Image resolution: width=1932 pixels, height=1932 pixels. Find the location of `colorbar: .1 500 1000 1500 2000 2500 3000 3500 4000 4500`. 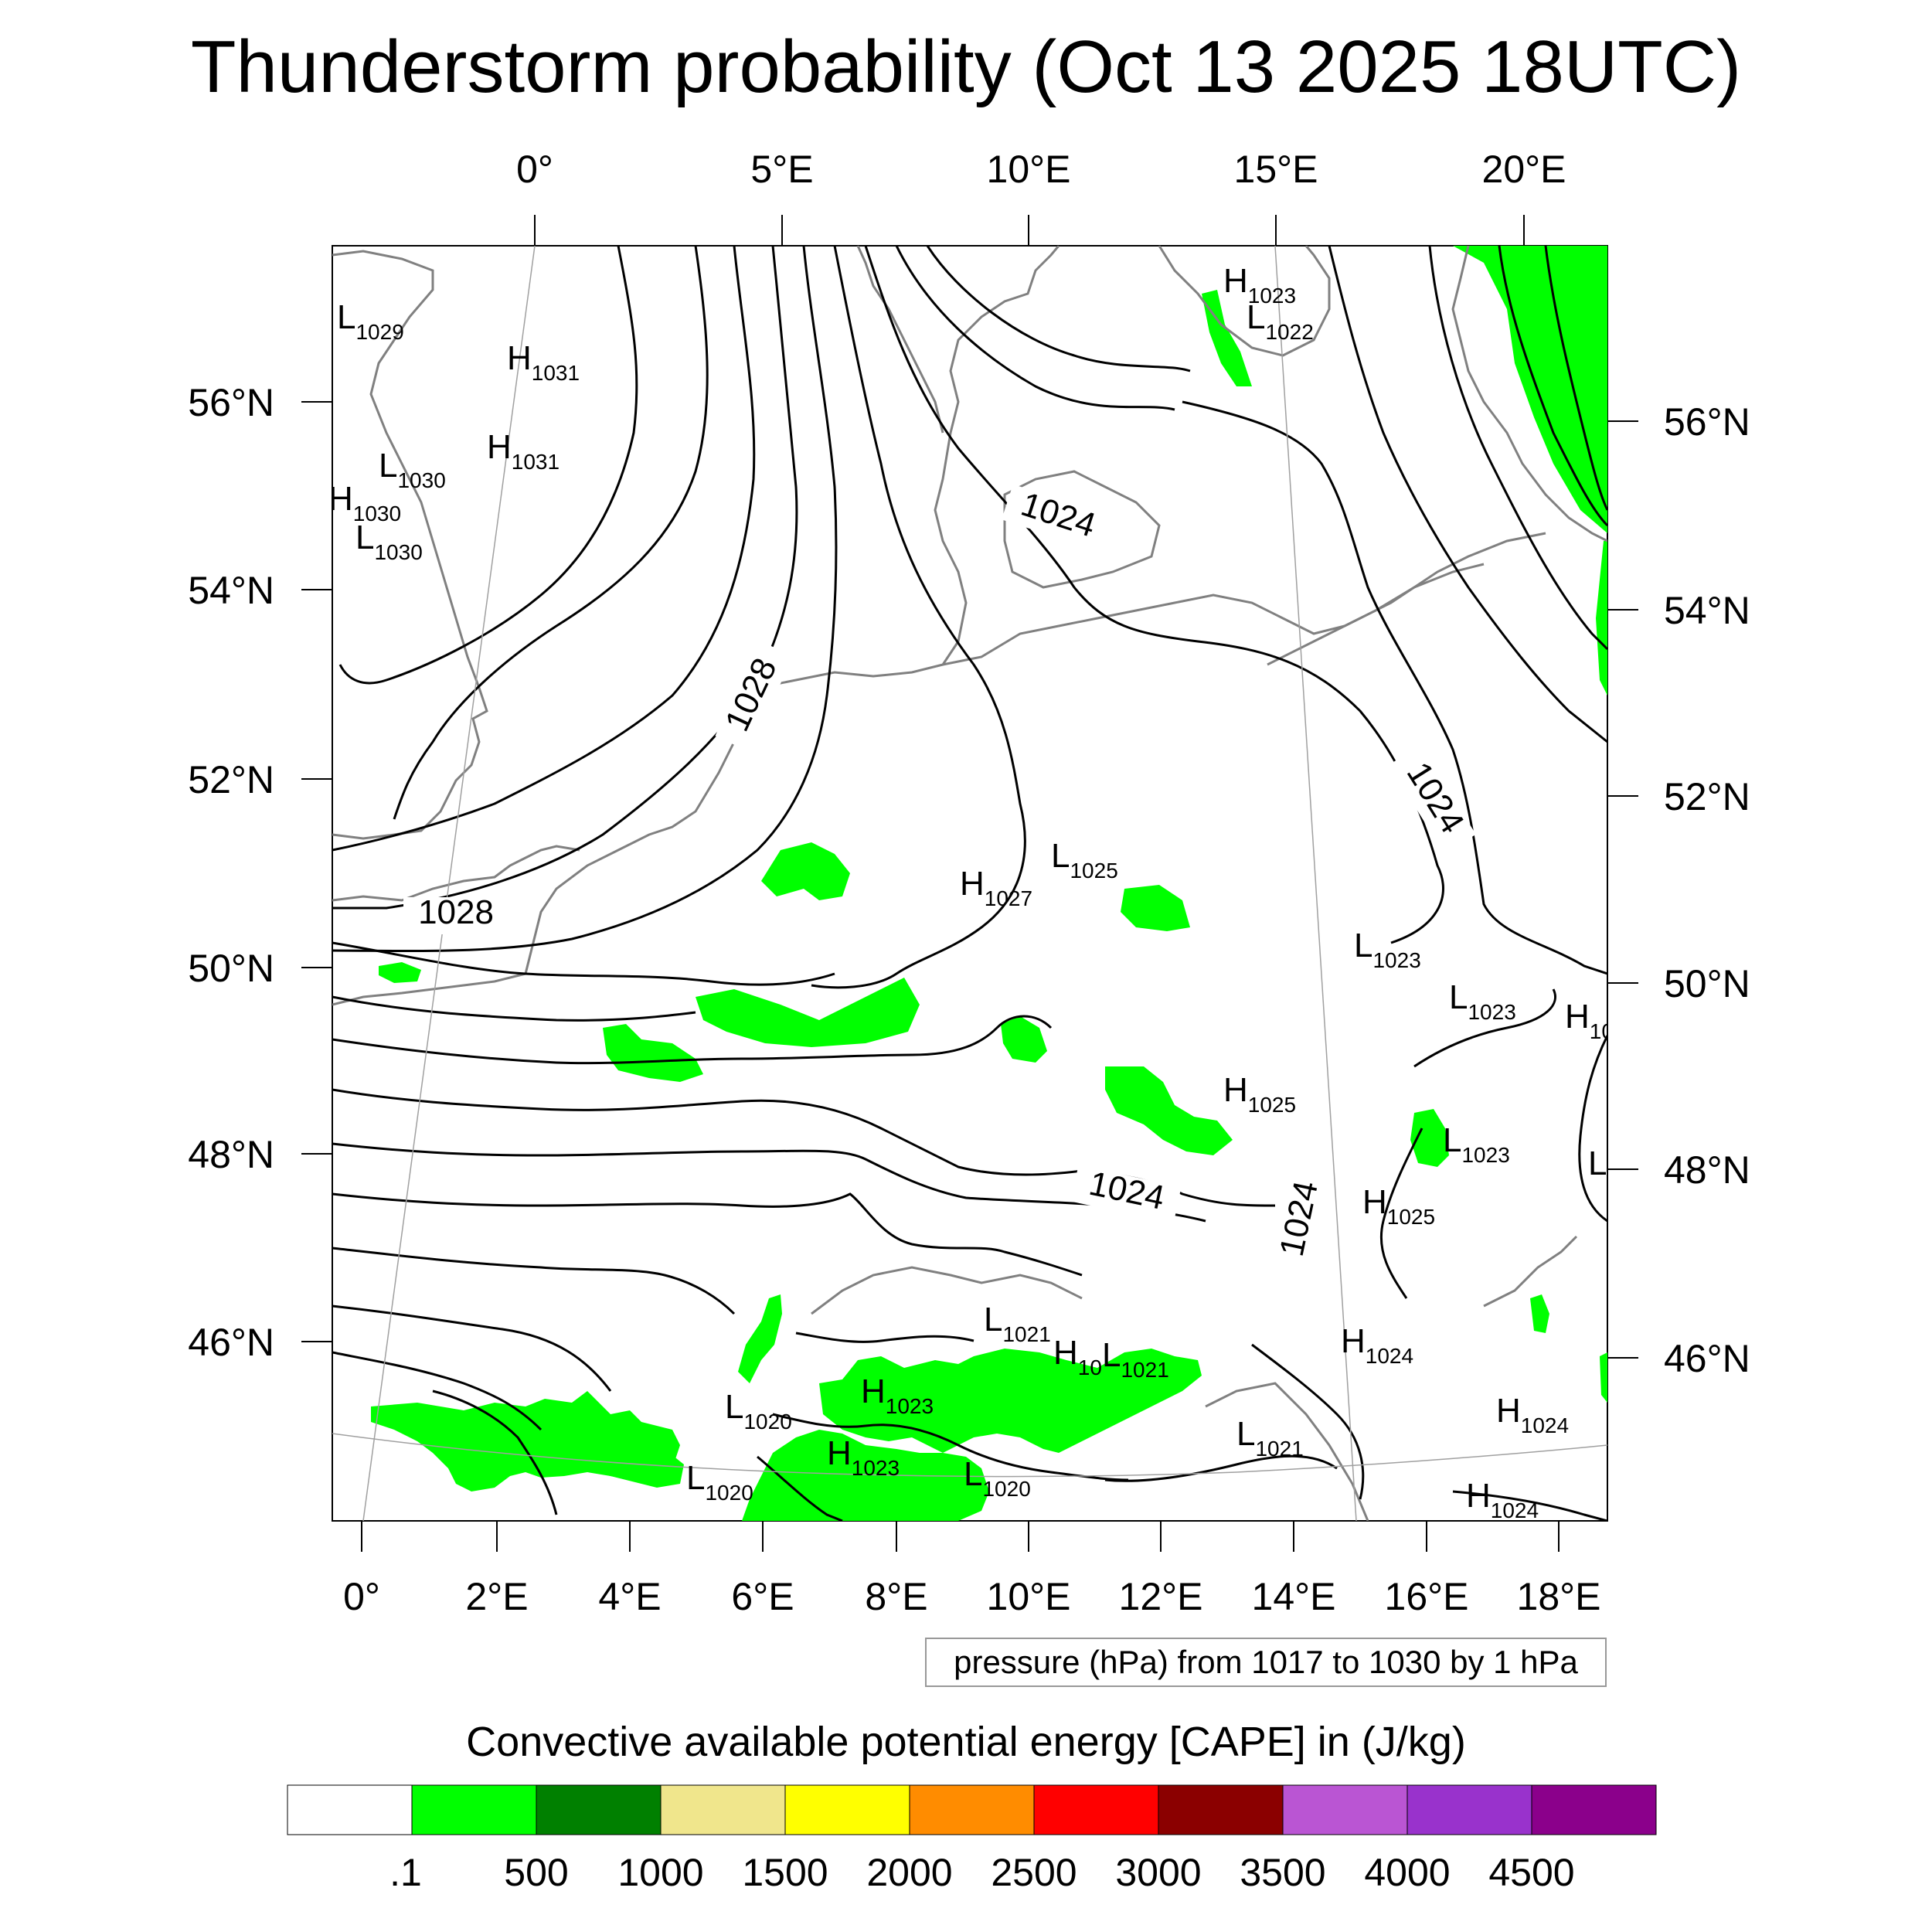

colorbar: .1 500 1000 1500 2000 2500 3000 3500 4000 4500 is located at coordinates (972, 1839).